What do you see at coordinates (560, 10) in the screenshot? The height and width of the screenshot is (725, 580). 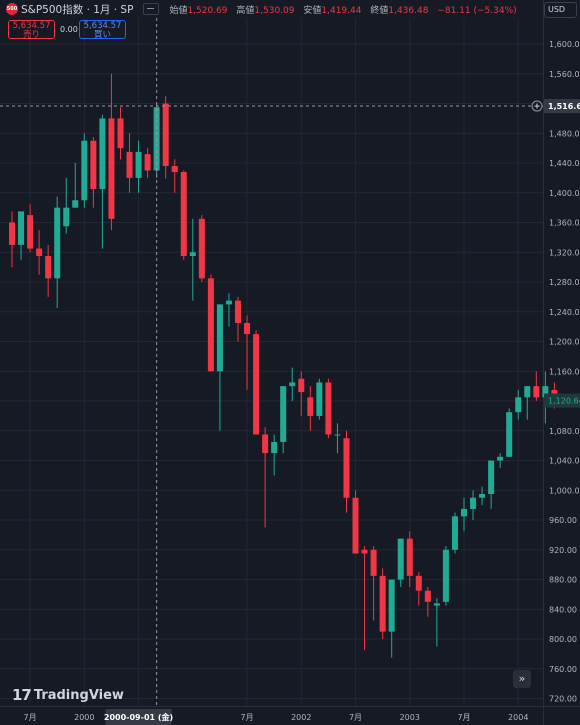 I see `currency-selector: USD` at bounding box center [560, 10].